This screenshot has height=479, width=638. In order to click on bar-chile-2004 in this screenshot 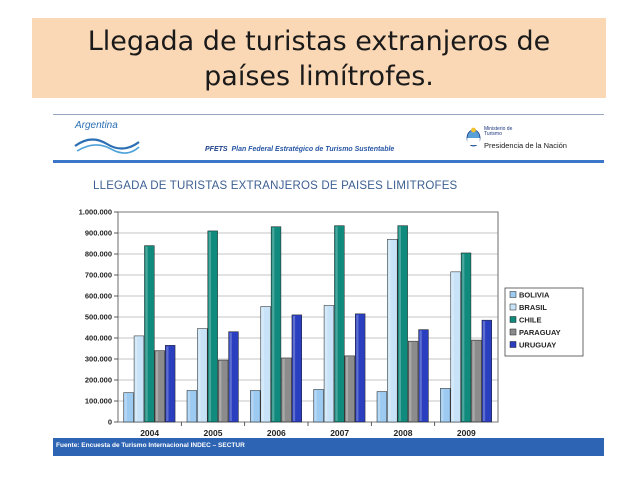, I will do `click(149, 334)`.